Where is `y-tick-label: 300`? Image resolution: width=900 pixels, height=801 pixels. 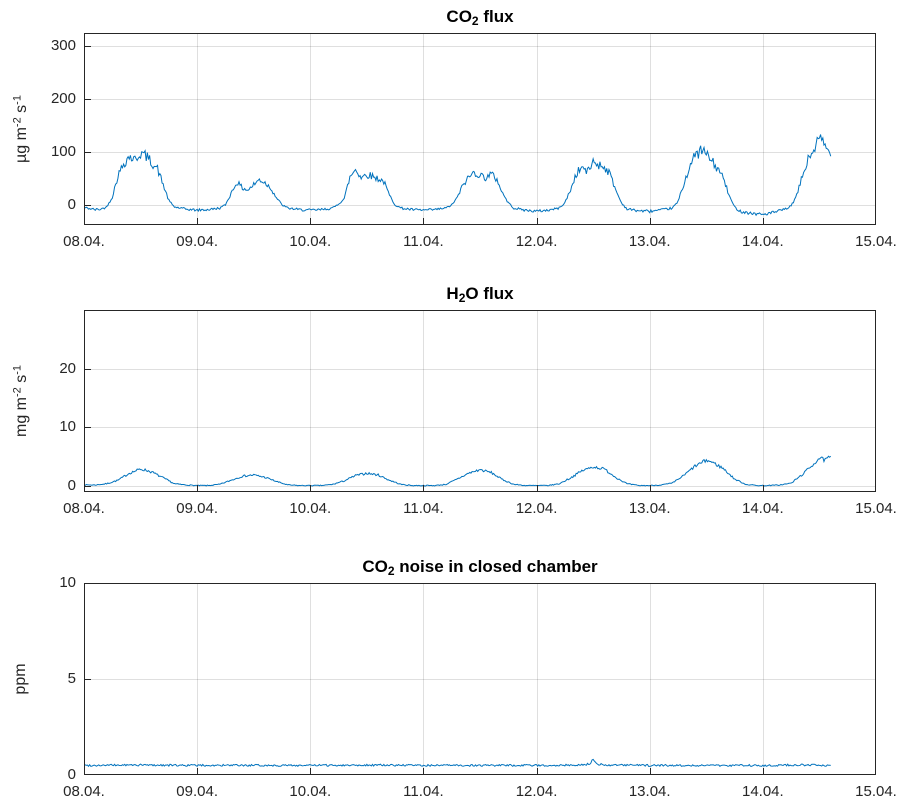
y-tick-label: 300 is located at coordinates (63, 46).